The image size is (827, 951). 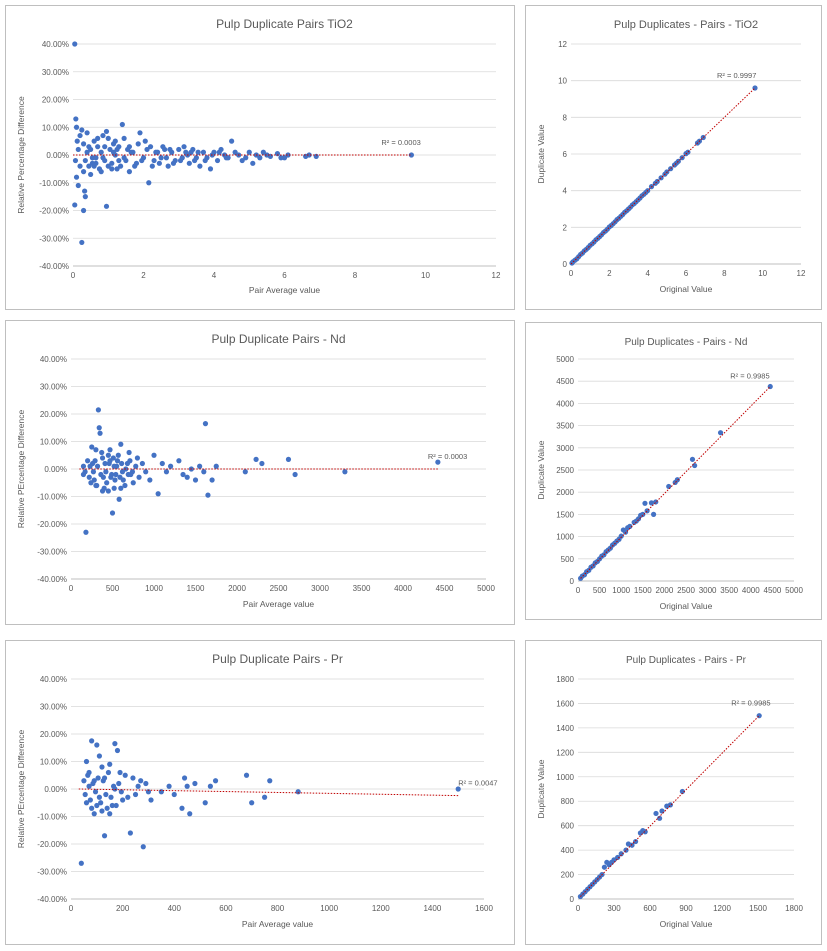 I want to click on y-tick-label: 12, so click(x=562, y=44).